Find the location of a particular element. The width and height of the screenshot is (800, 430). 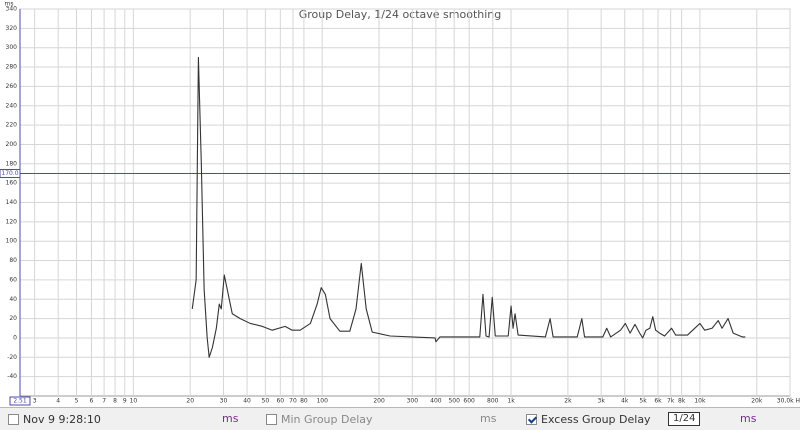

x-tick-label: 6k is located at coordinates (658, 401).